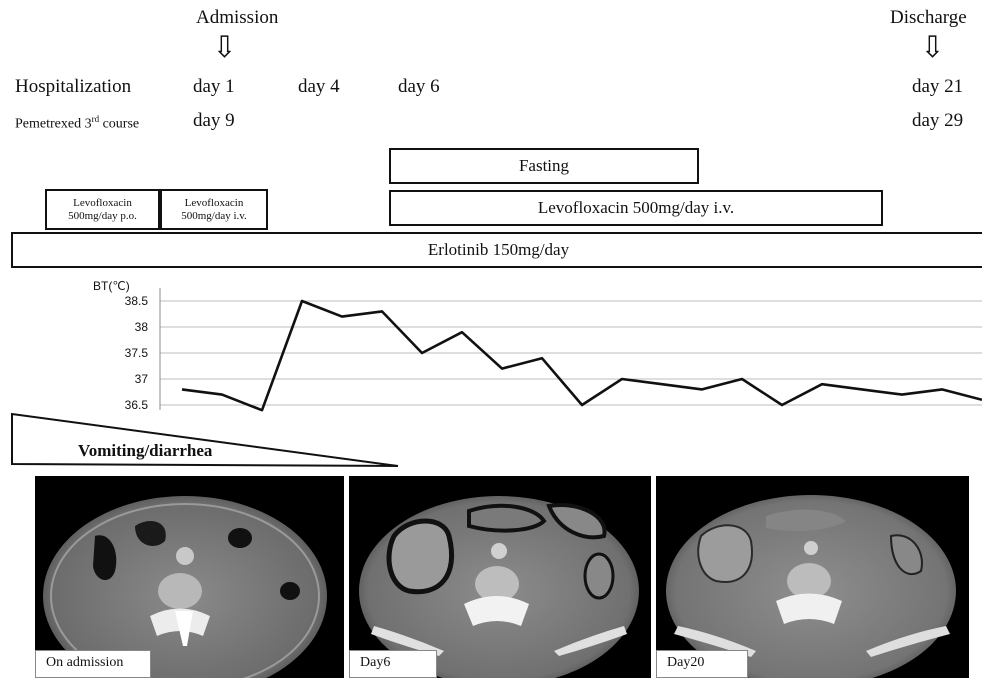 The height and width of the screenshot is (678, 982). Describe the element at coordinates (142, 327) in the screenshot. I see `chart-ytick-label: 38` at that location.